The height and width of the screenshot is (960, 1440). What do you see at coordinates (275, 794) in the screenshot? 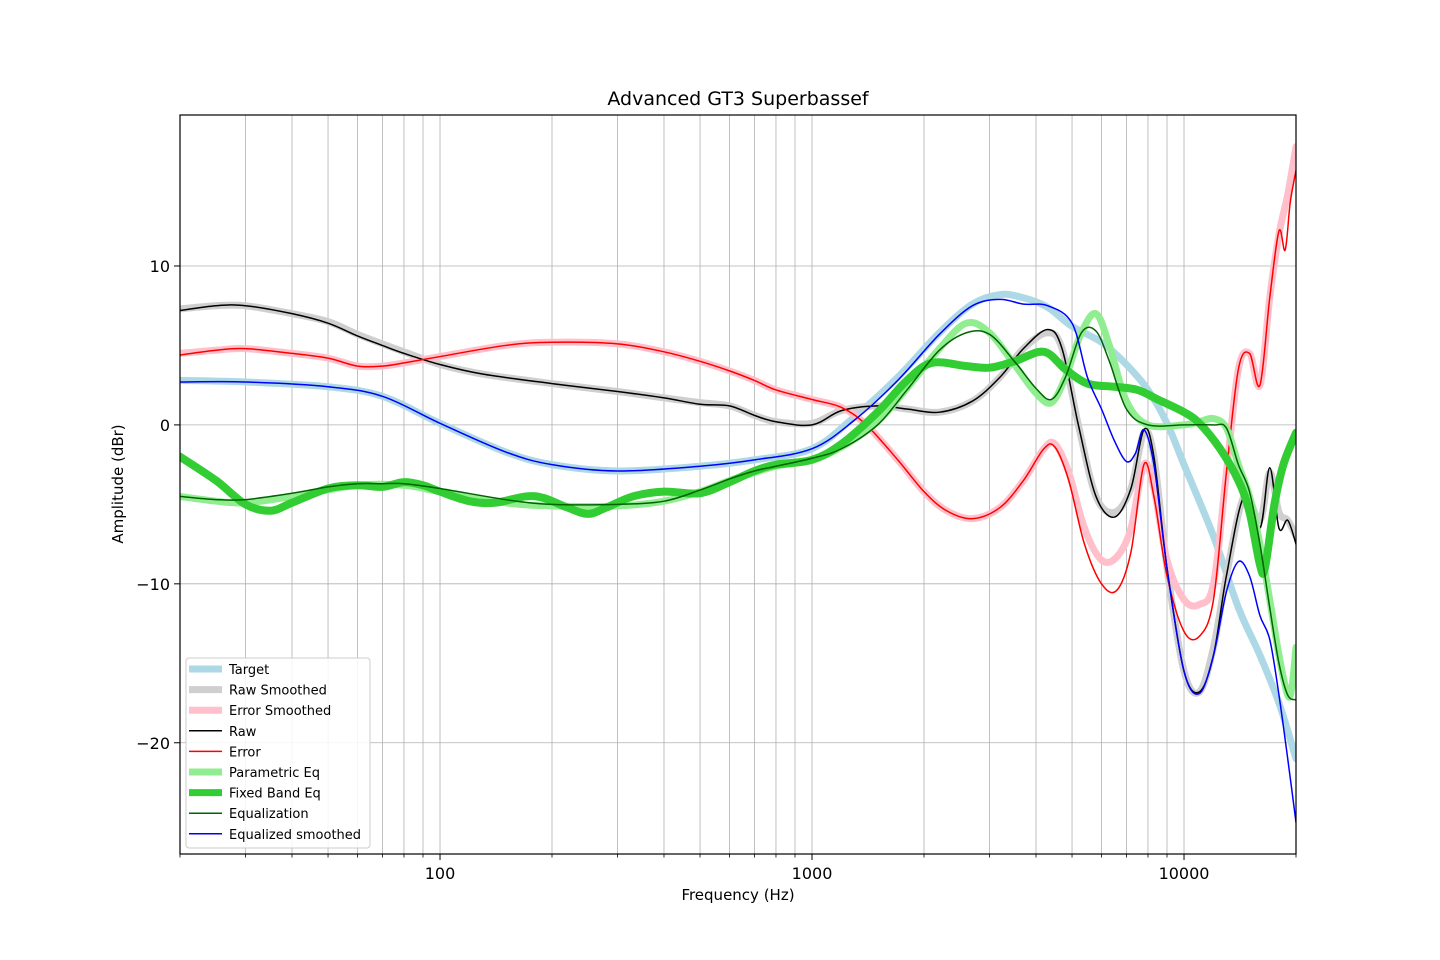
I see `legend-label-fixed-band-eq: Fixed Band Eq` at bounding box center [275, 794].